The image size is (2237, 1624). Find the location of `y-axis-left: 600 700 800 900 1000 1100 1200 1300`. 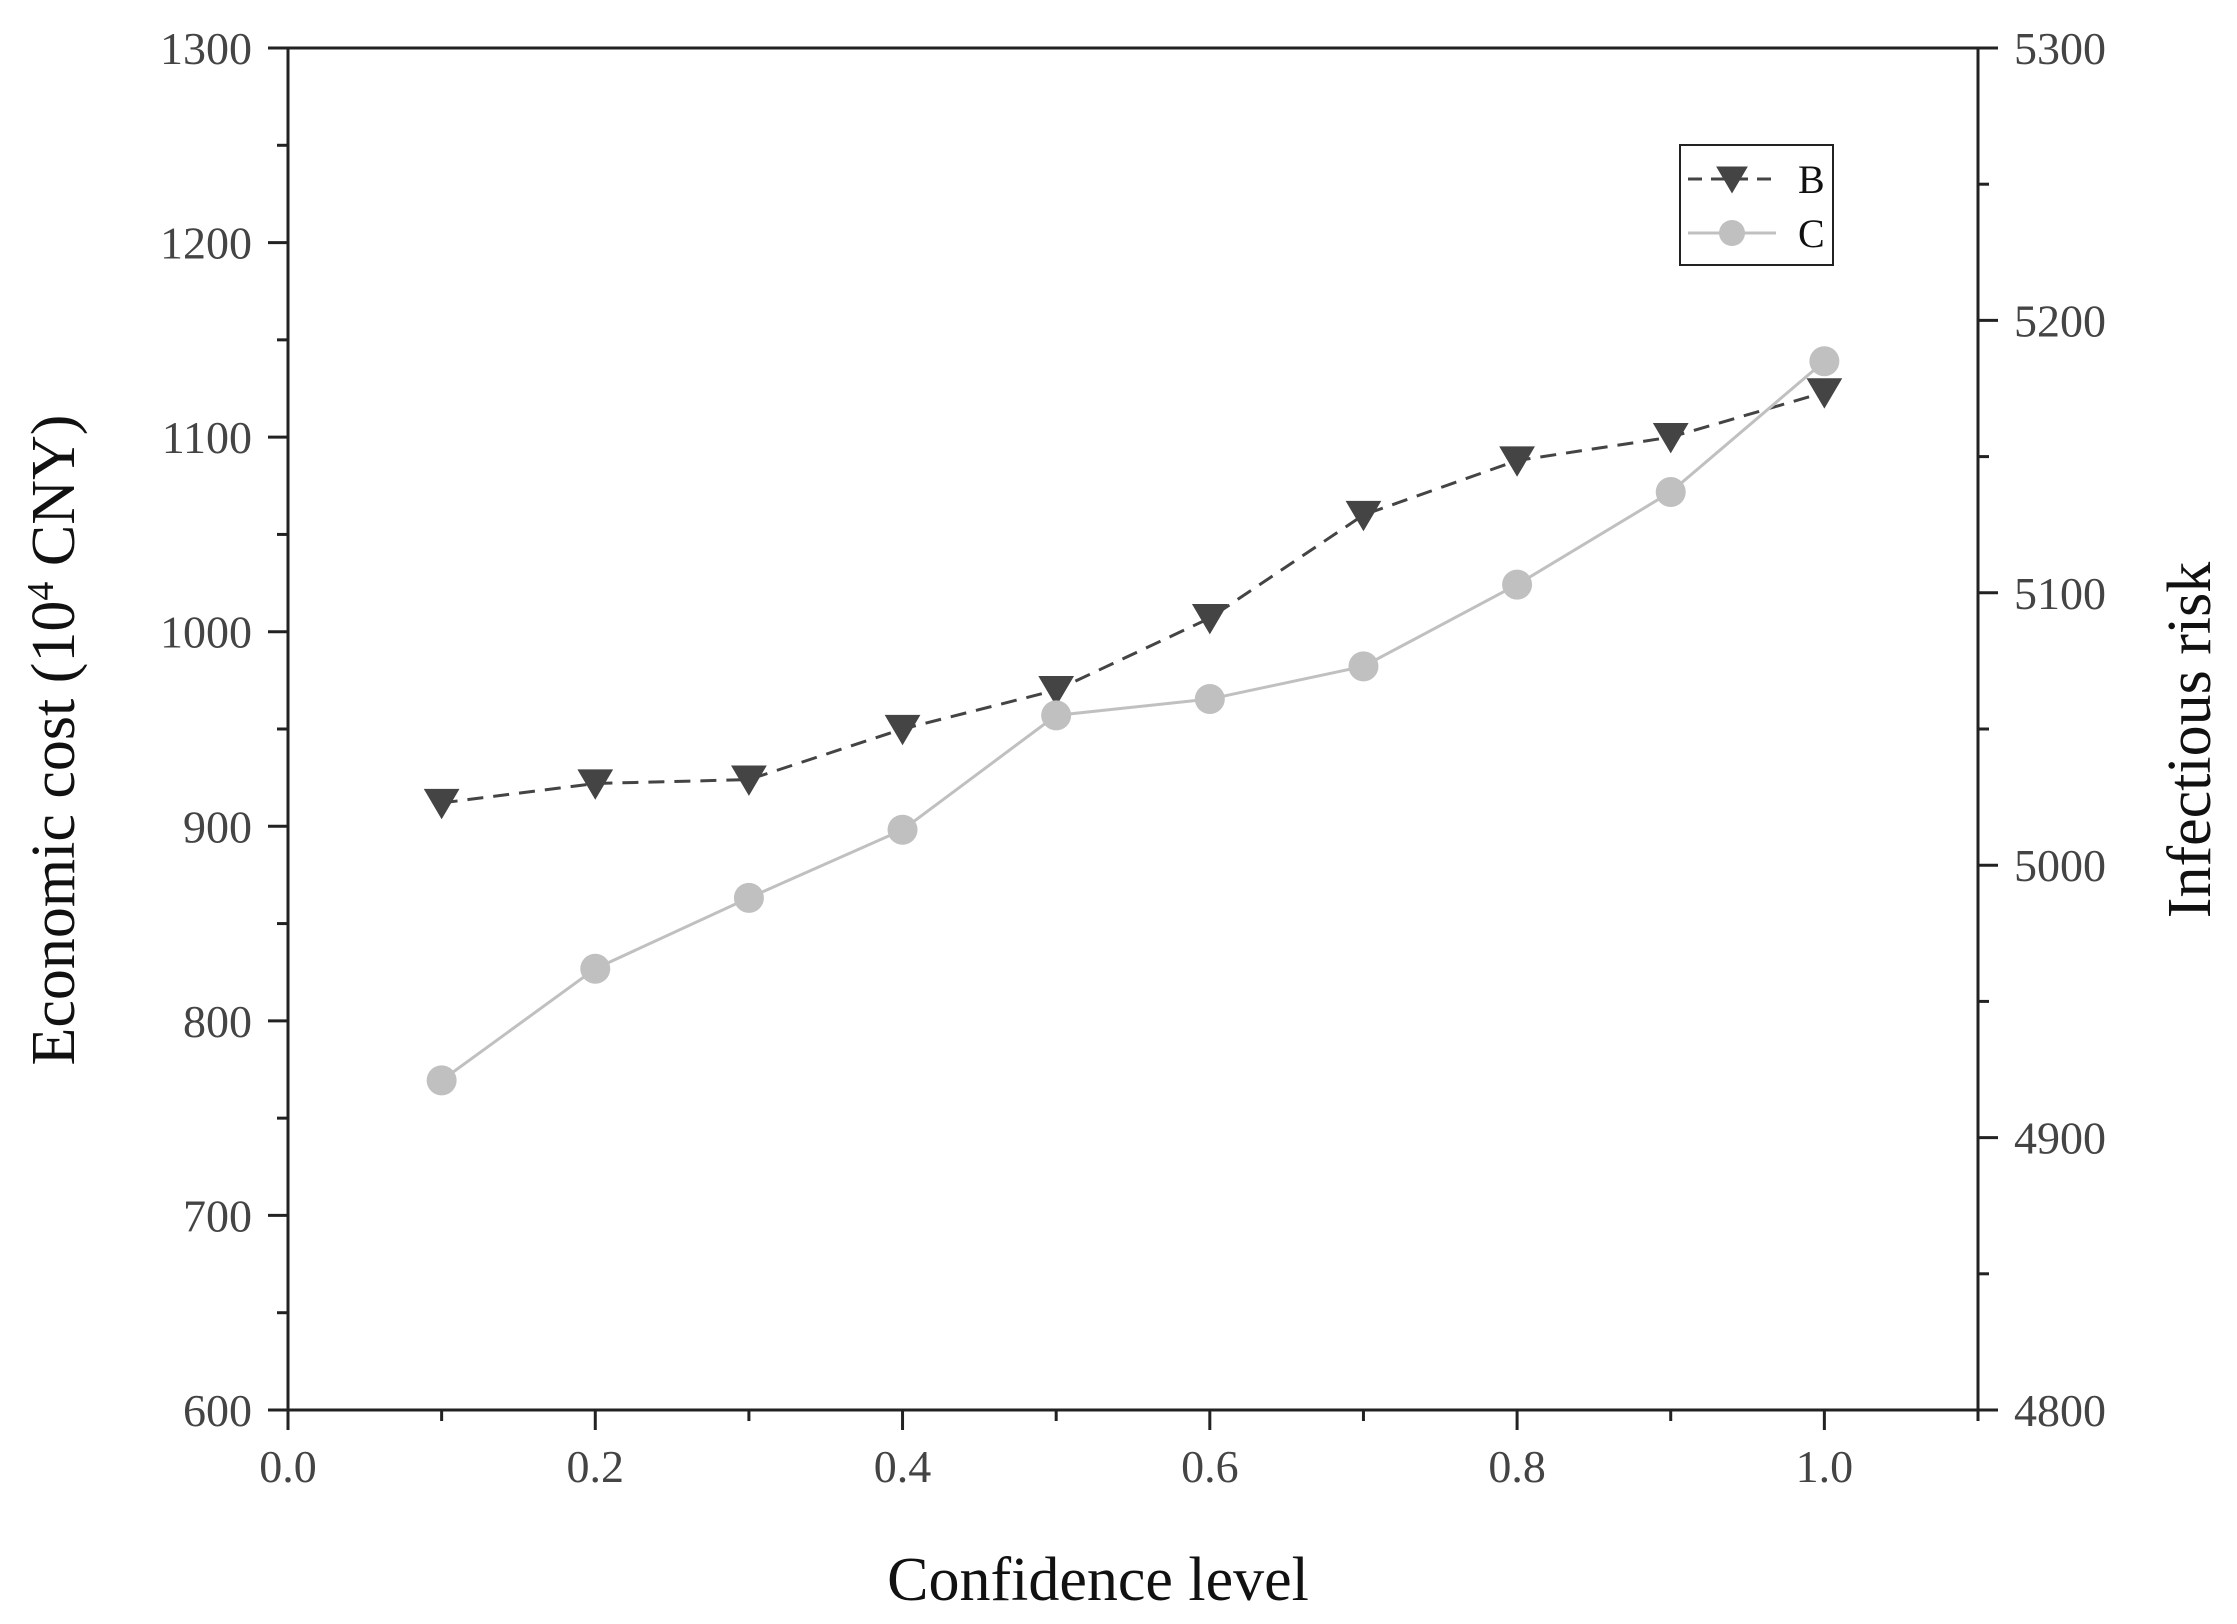

y-axis-left: 600 700 800 900 1000 1100 1200 1300 is located at coordinates (224, 729).